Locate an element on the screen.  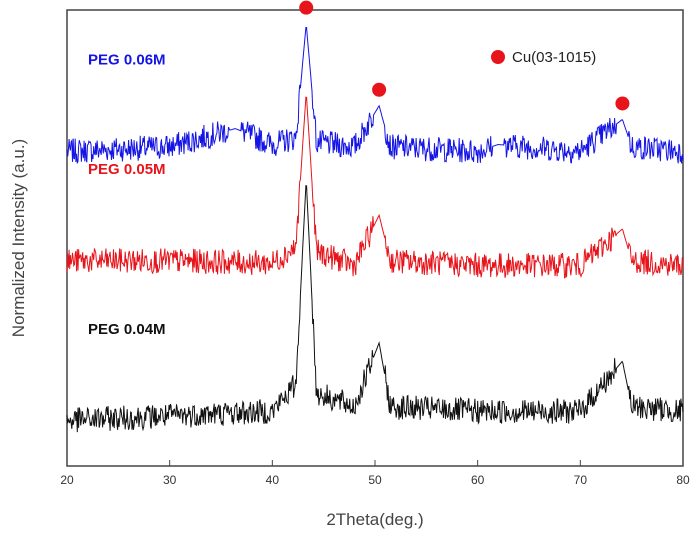
legend-label: Cu(03-1015) is located at coordinates (554, 57).